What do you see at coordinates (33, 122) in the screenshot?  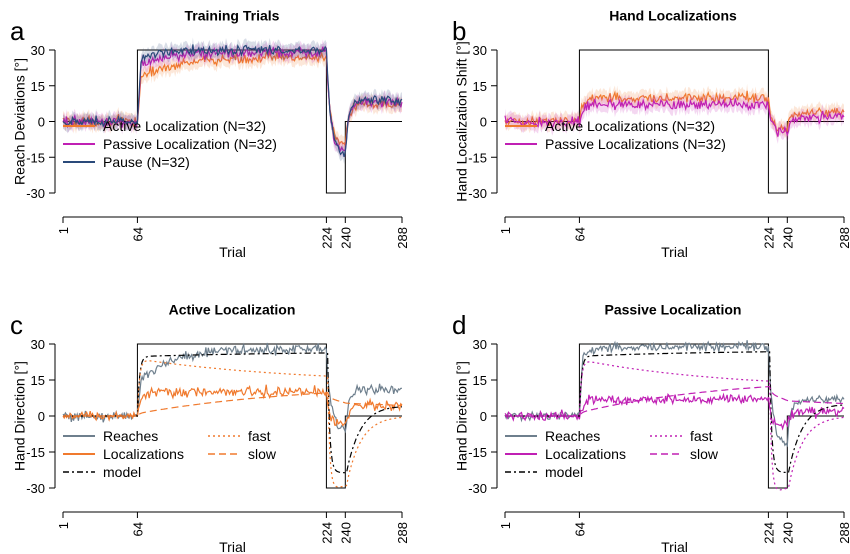 I see `y-axis: -30 -15 0 15 30 Reach Deviations [°]` at bounding box center [33, 122].